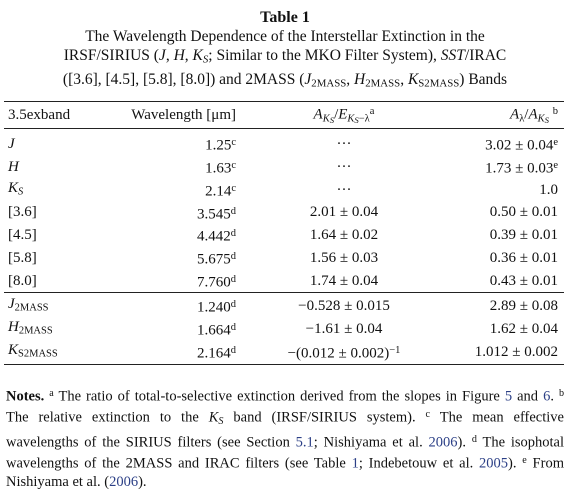 The width and height of the screenshot is (570, 495). Describe the element at coordinates (284, 235) in the screenshot. I see `table-row: [4.5] 4.442d 1.64 ± 0.02 0.39 ± 0.01` at that location.